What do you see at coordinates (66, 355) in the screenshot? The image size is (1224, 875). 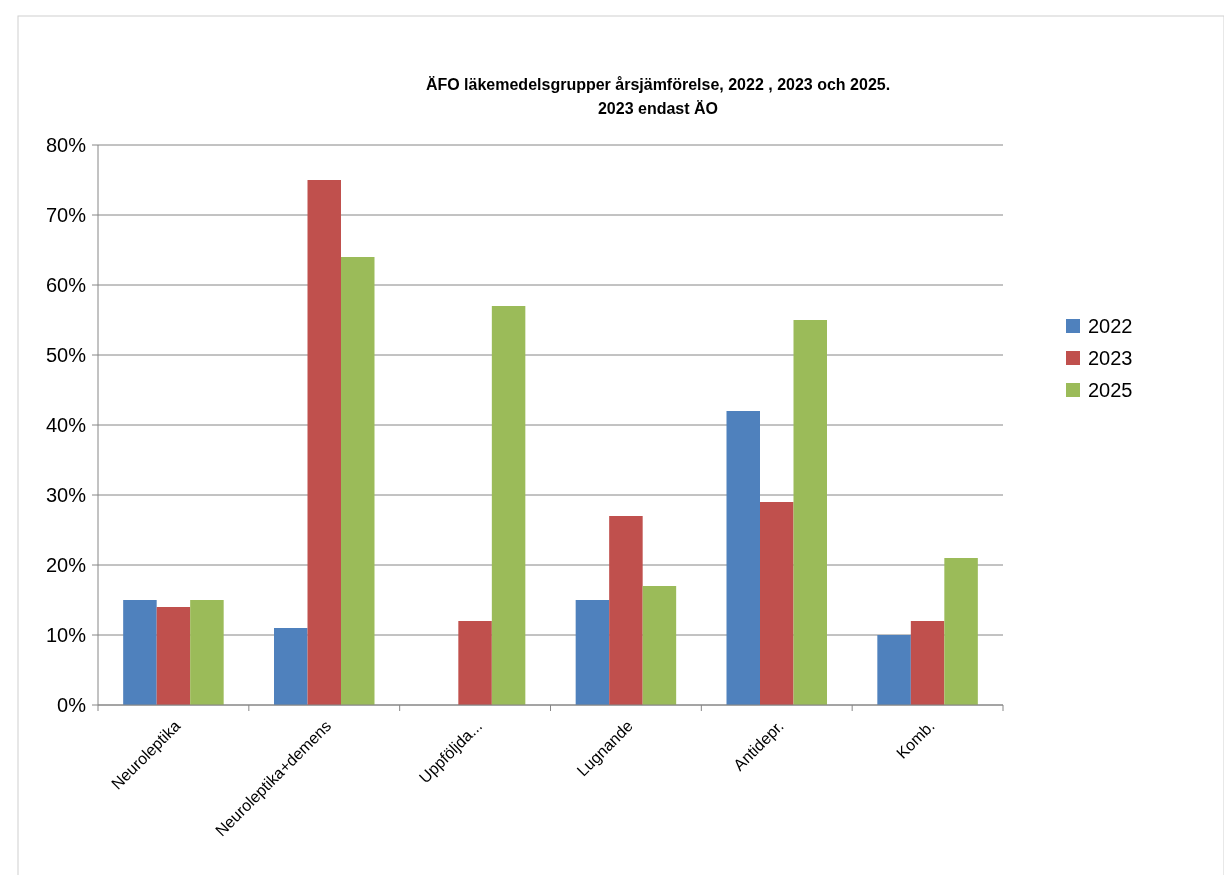 I see `y-tick-label: 50%` at bounding box center [66, 355].